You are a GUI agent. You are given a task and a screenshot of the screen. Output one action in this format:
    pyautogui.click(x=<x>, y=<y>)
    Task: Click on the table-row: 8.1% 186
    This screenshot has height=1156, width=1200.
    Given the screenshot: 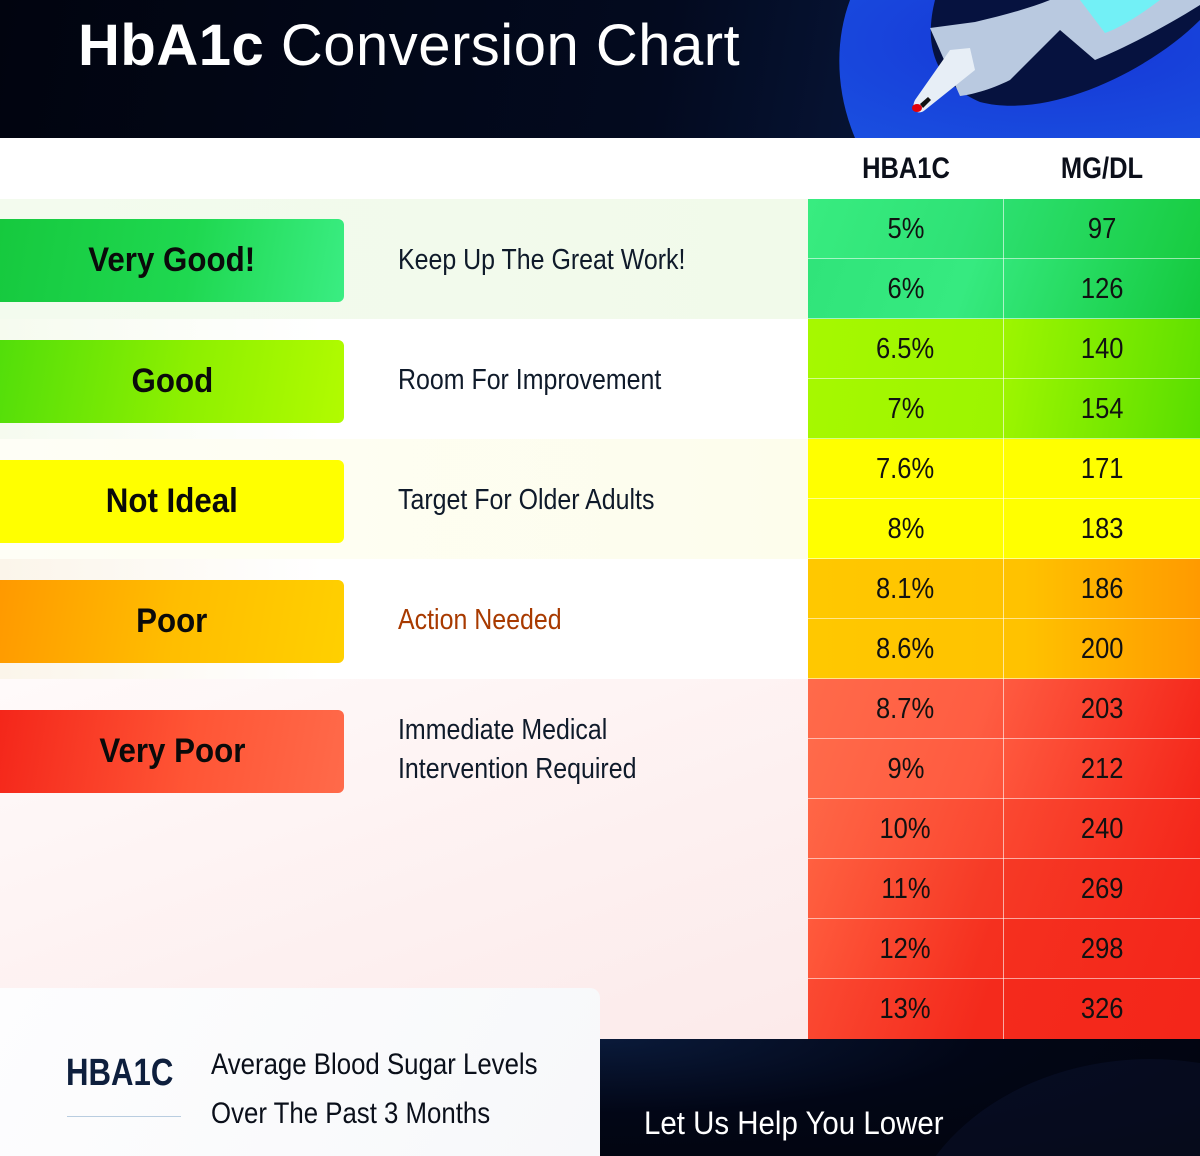 What is the action you would take?
    pyautogui.click(x=1004, y=589)
    